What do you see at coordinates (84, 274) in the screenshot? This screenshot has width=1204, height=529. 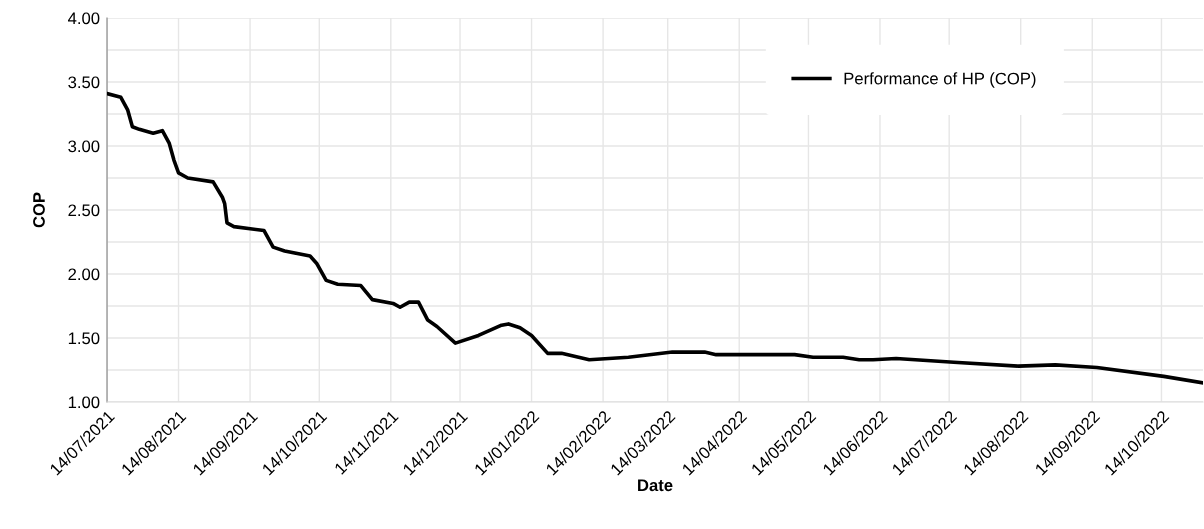 I see `y-tick-label: 2.00` at bounding box center [84, 274].